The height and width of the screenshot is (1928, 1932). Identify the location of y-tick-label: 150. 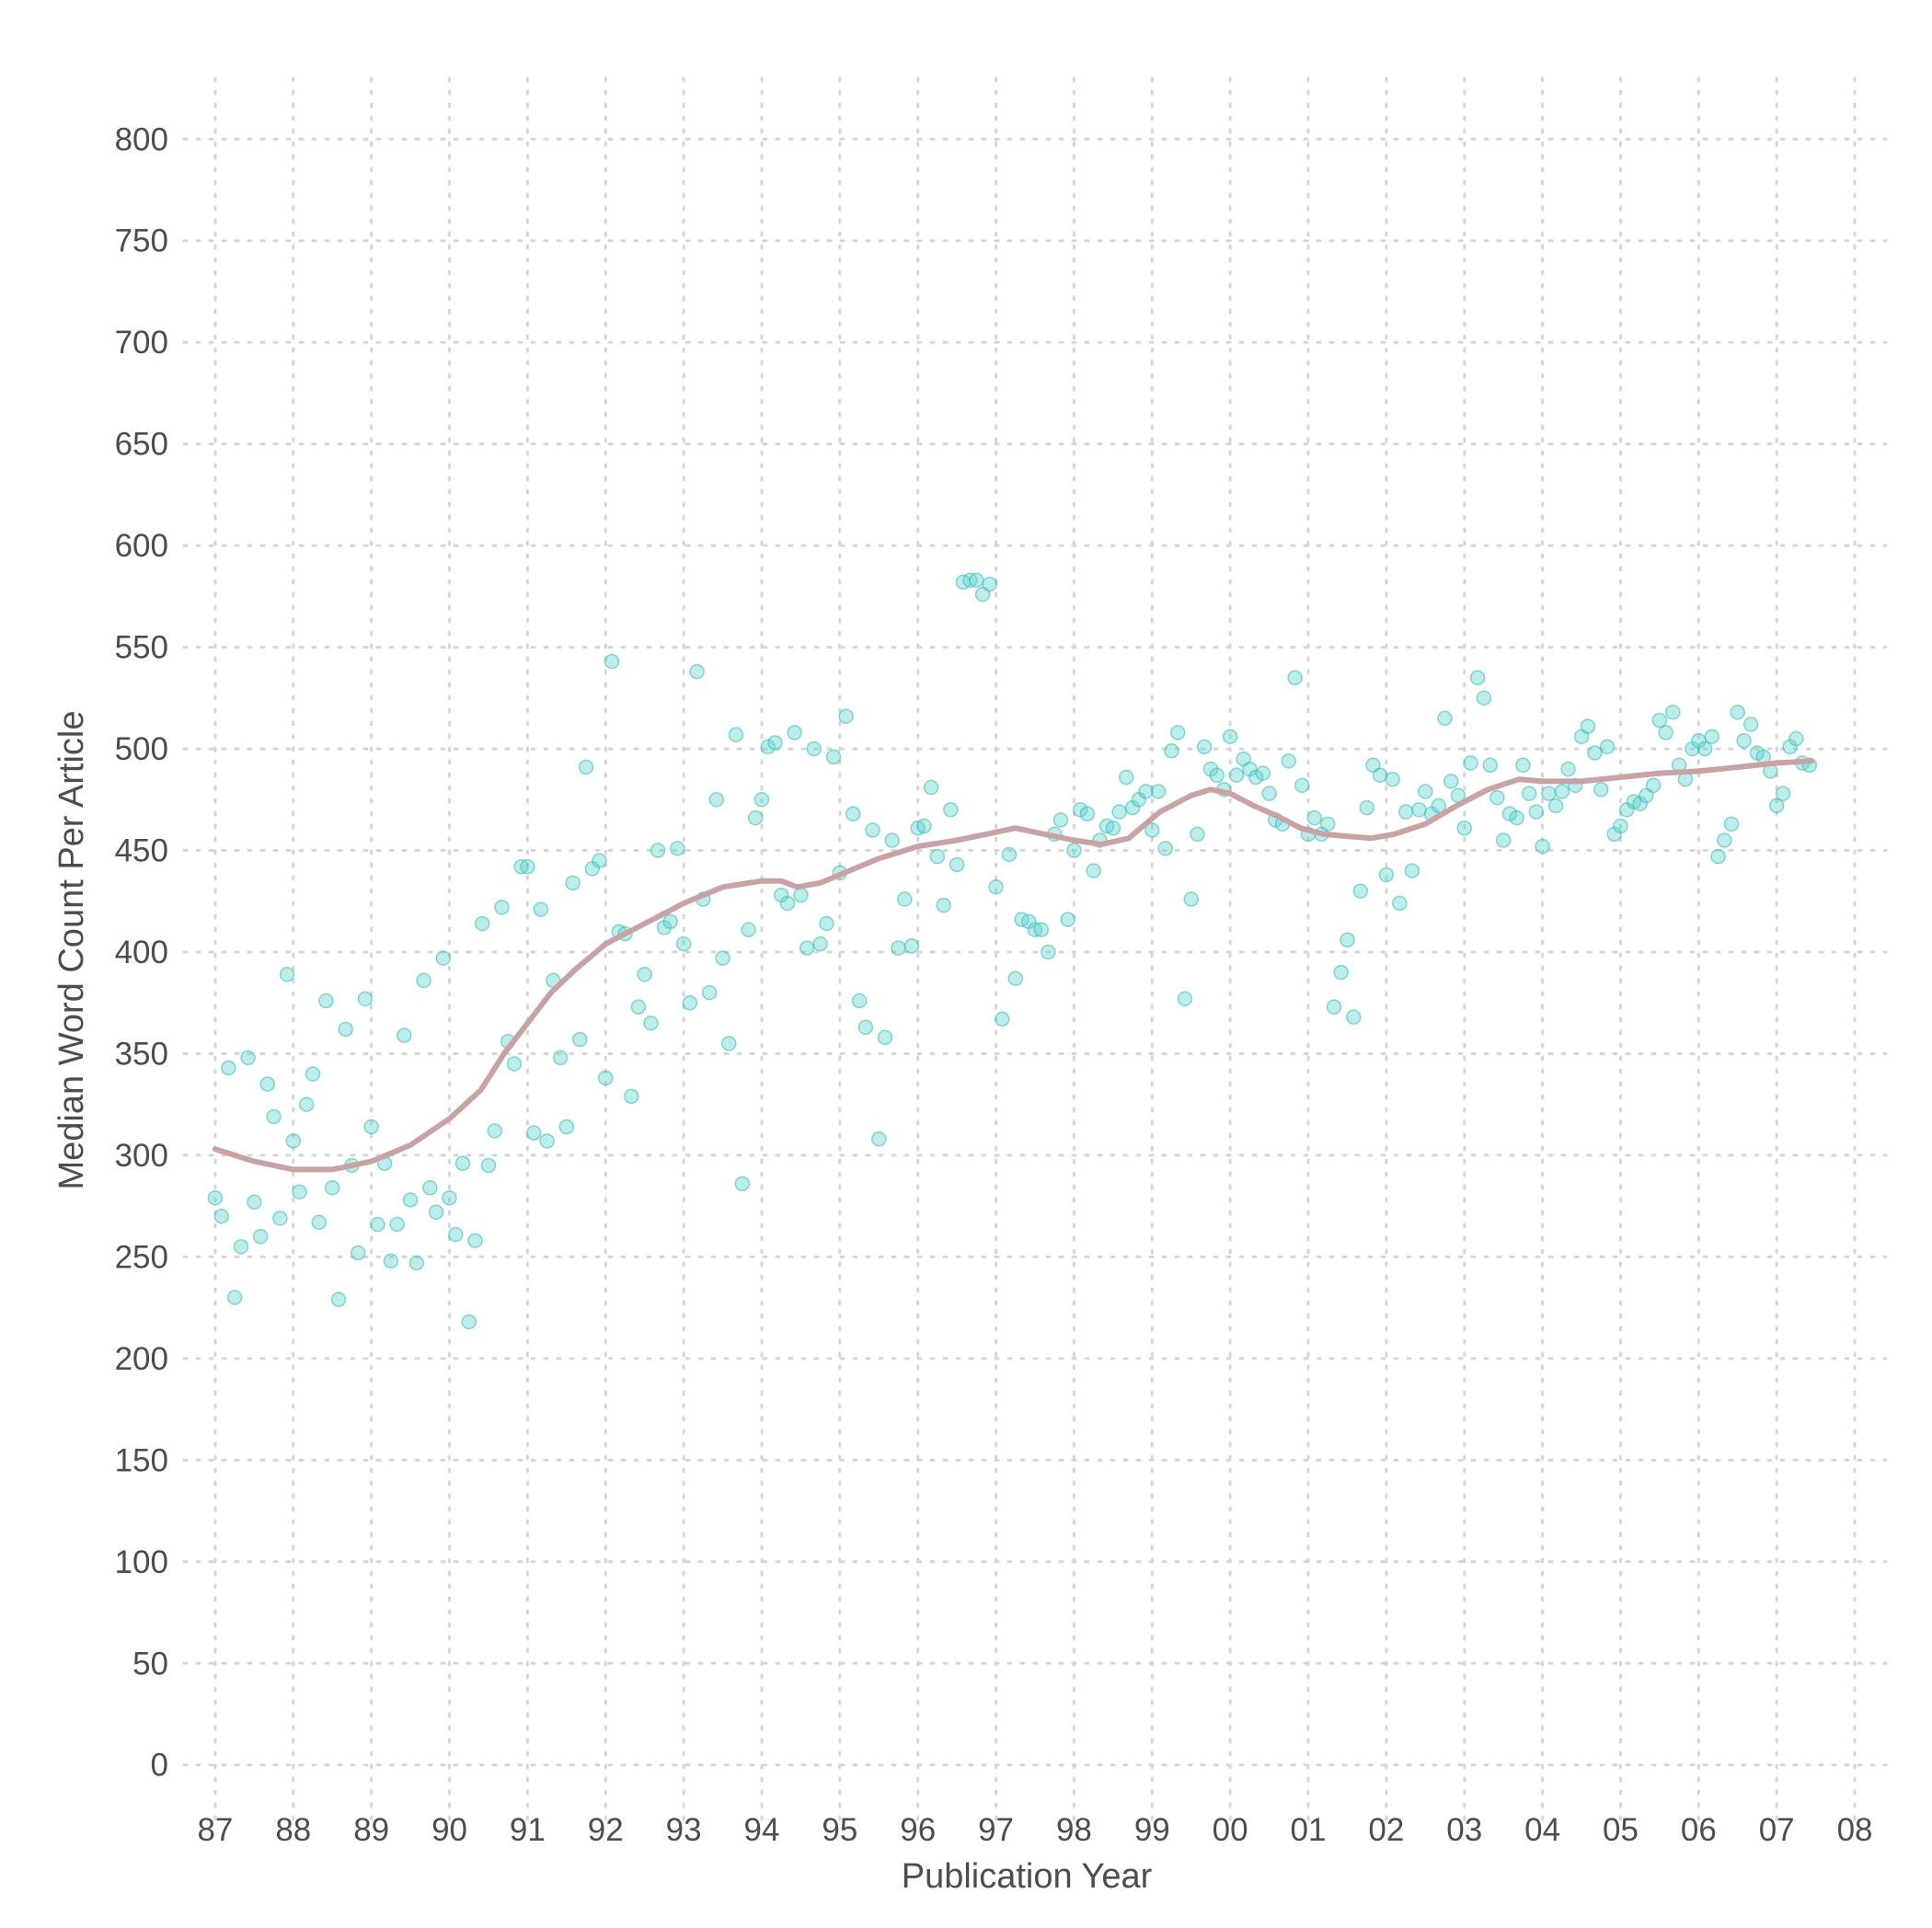
(141, 1460).